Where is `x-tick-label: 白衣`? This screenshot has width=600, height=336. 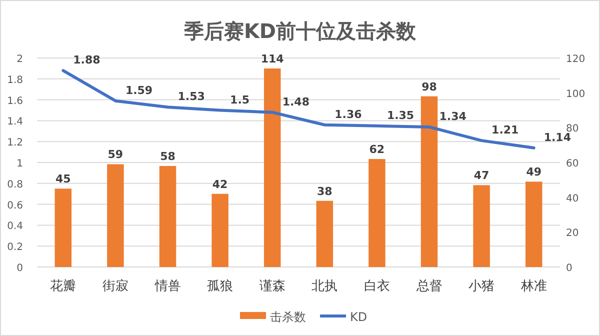
x-tick-label: 白衣 is located at coordinates (377, 286).